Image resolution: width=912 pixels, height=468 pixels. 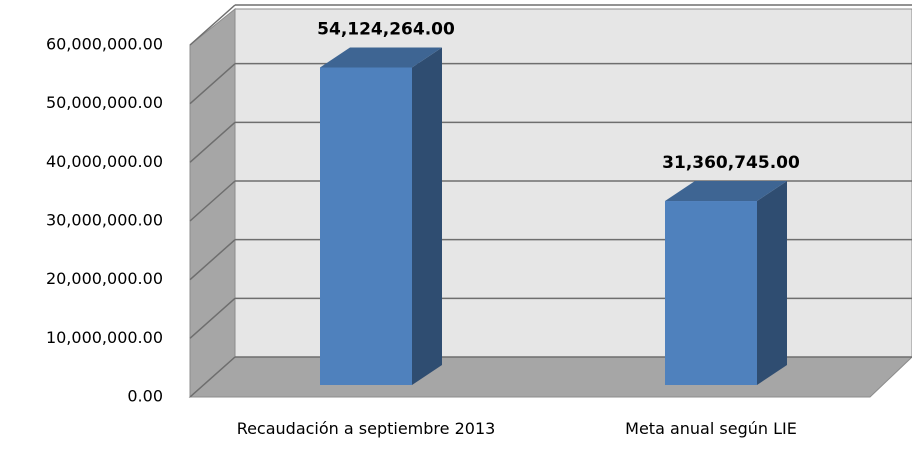 What do you see at coordinates (145, 396) in the screenshot?
I see `y-tick-label: 0.00` at bounding box center [145, 396].